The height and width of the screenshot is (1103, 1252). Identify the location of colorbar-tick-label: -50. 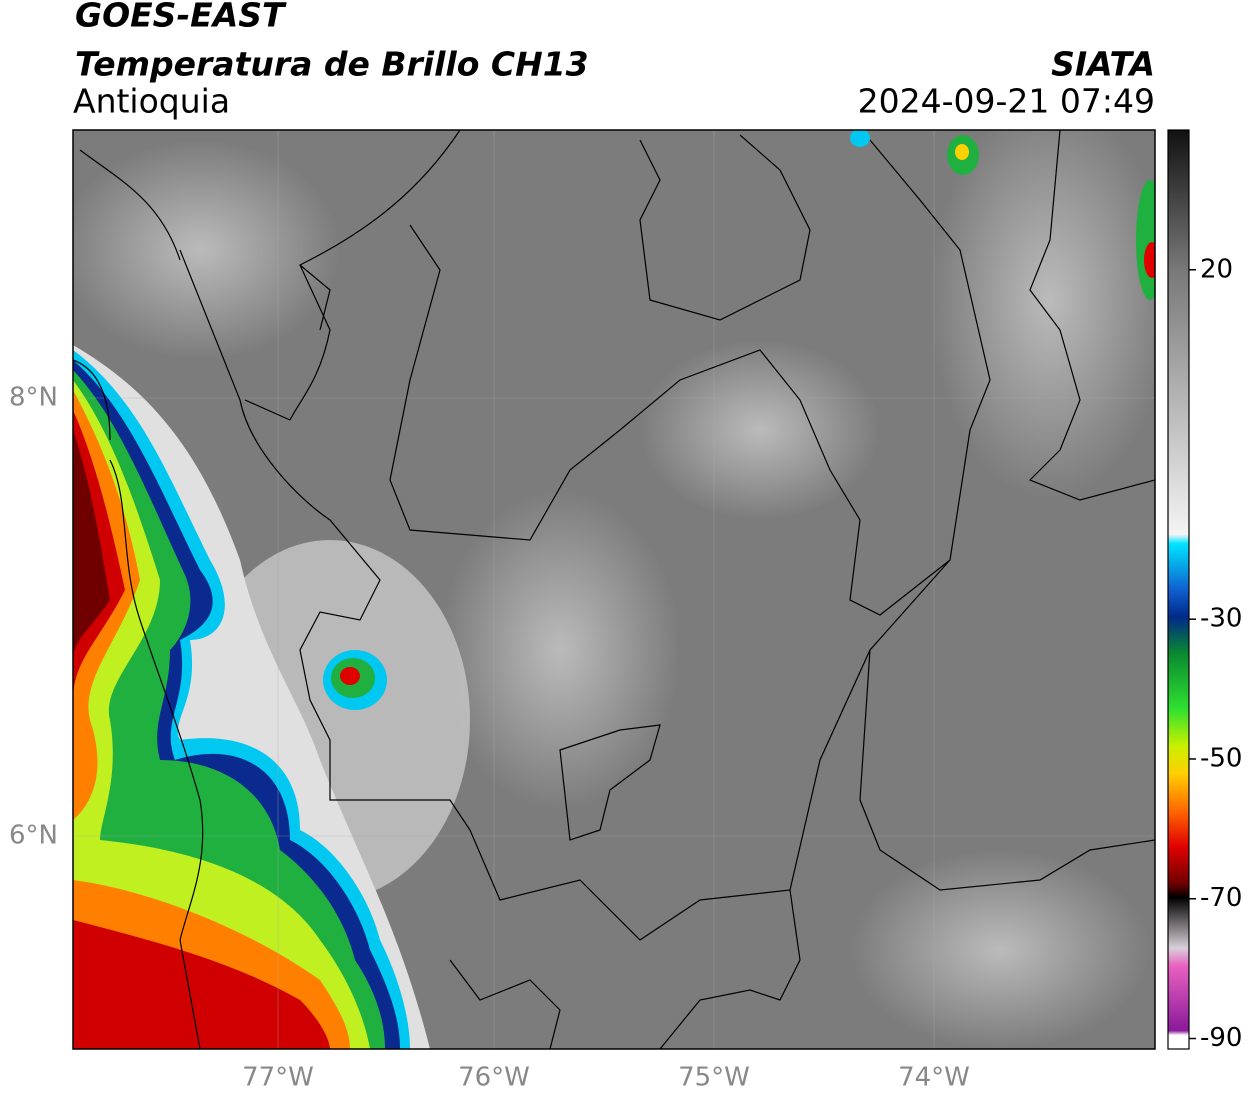
(1221, 758).